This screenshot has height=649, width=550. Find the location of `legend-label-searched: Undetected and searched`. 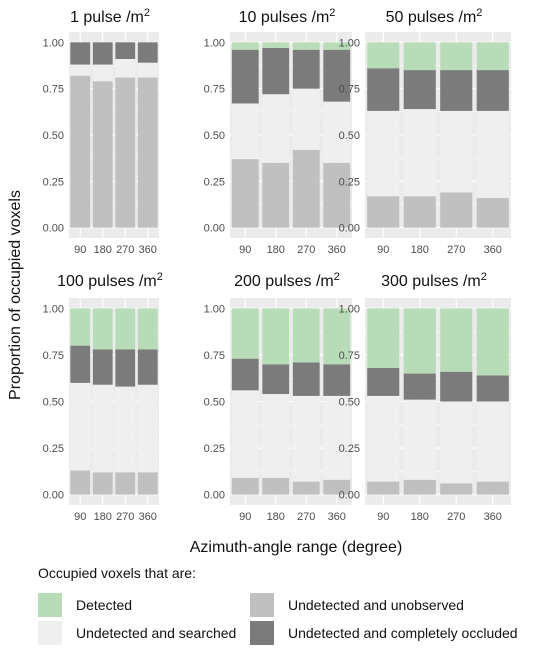

legend-label-searched: Undetected and searched is located at coordinates (156, 633).